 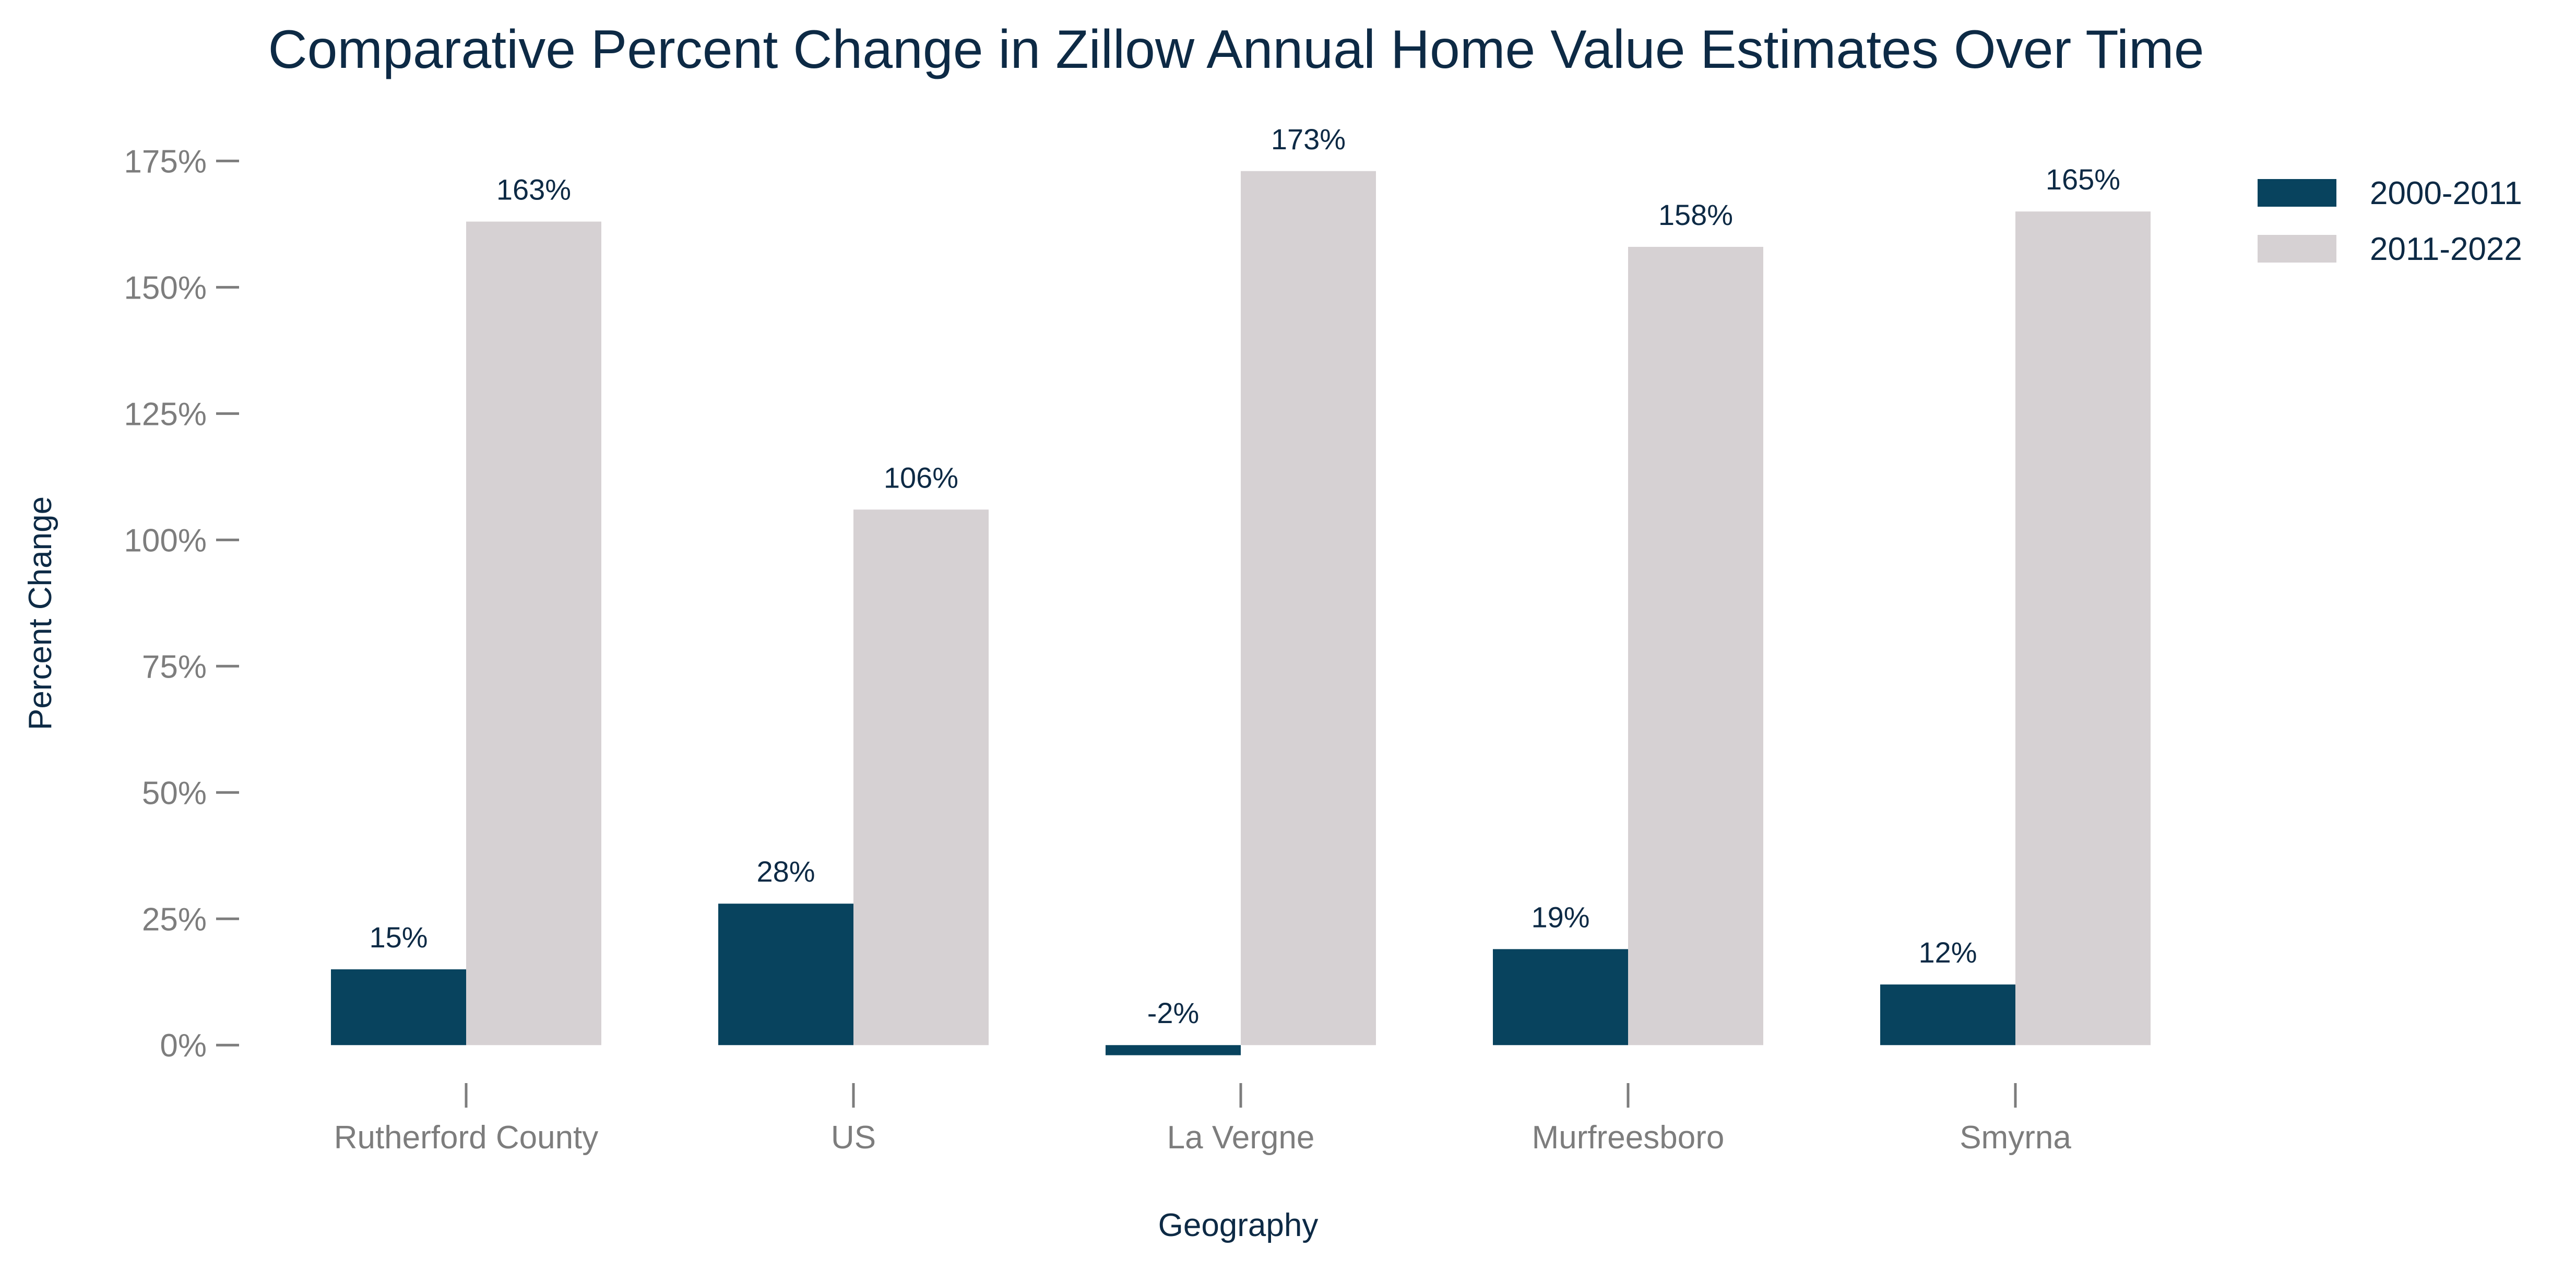 I want to click on y-tick-label: 150%, so click(x=165, y=288).